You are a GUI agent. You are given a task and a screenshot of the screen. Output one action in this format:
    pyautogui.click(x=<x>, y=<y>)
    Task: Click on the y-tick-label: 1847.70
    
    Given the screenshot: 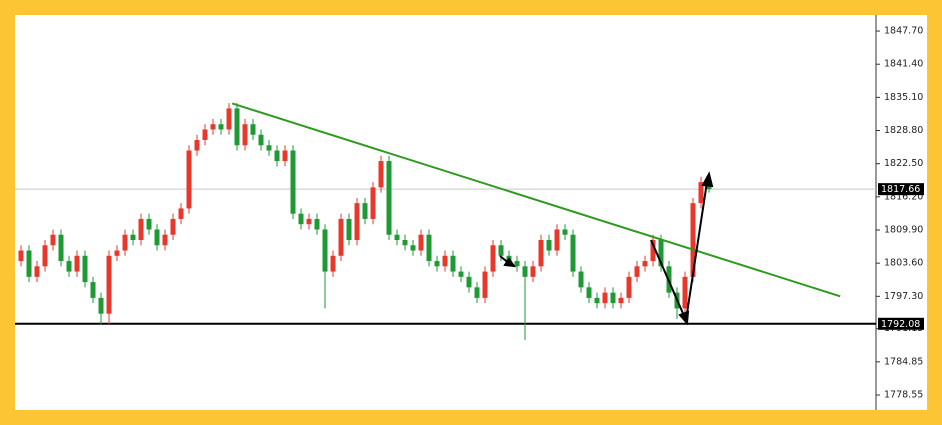 What is the action you would take?
    pyautogui.click(x=903, y=31)
    